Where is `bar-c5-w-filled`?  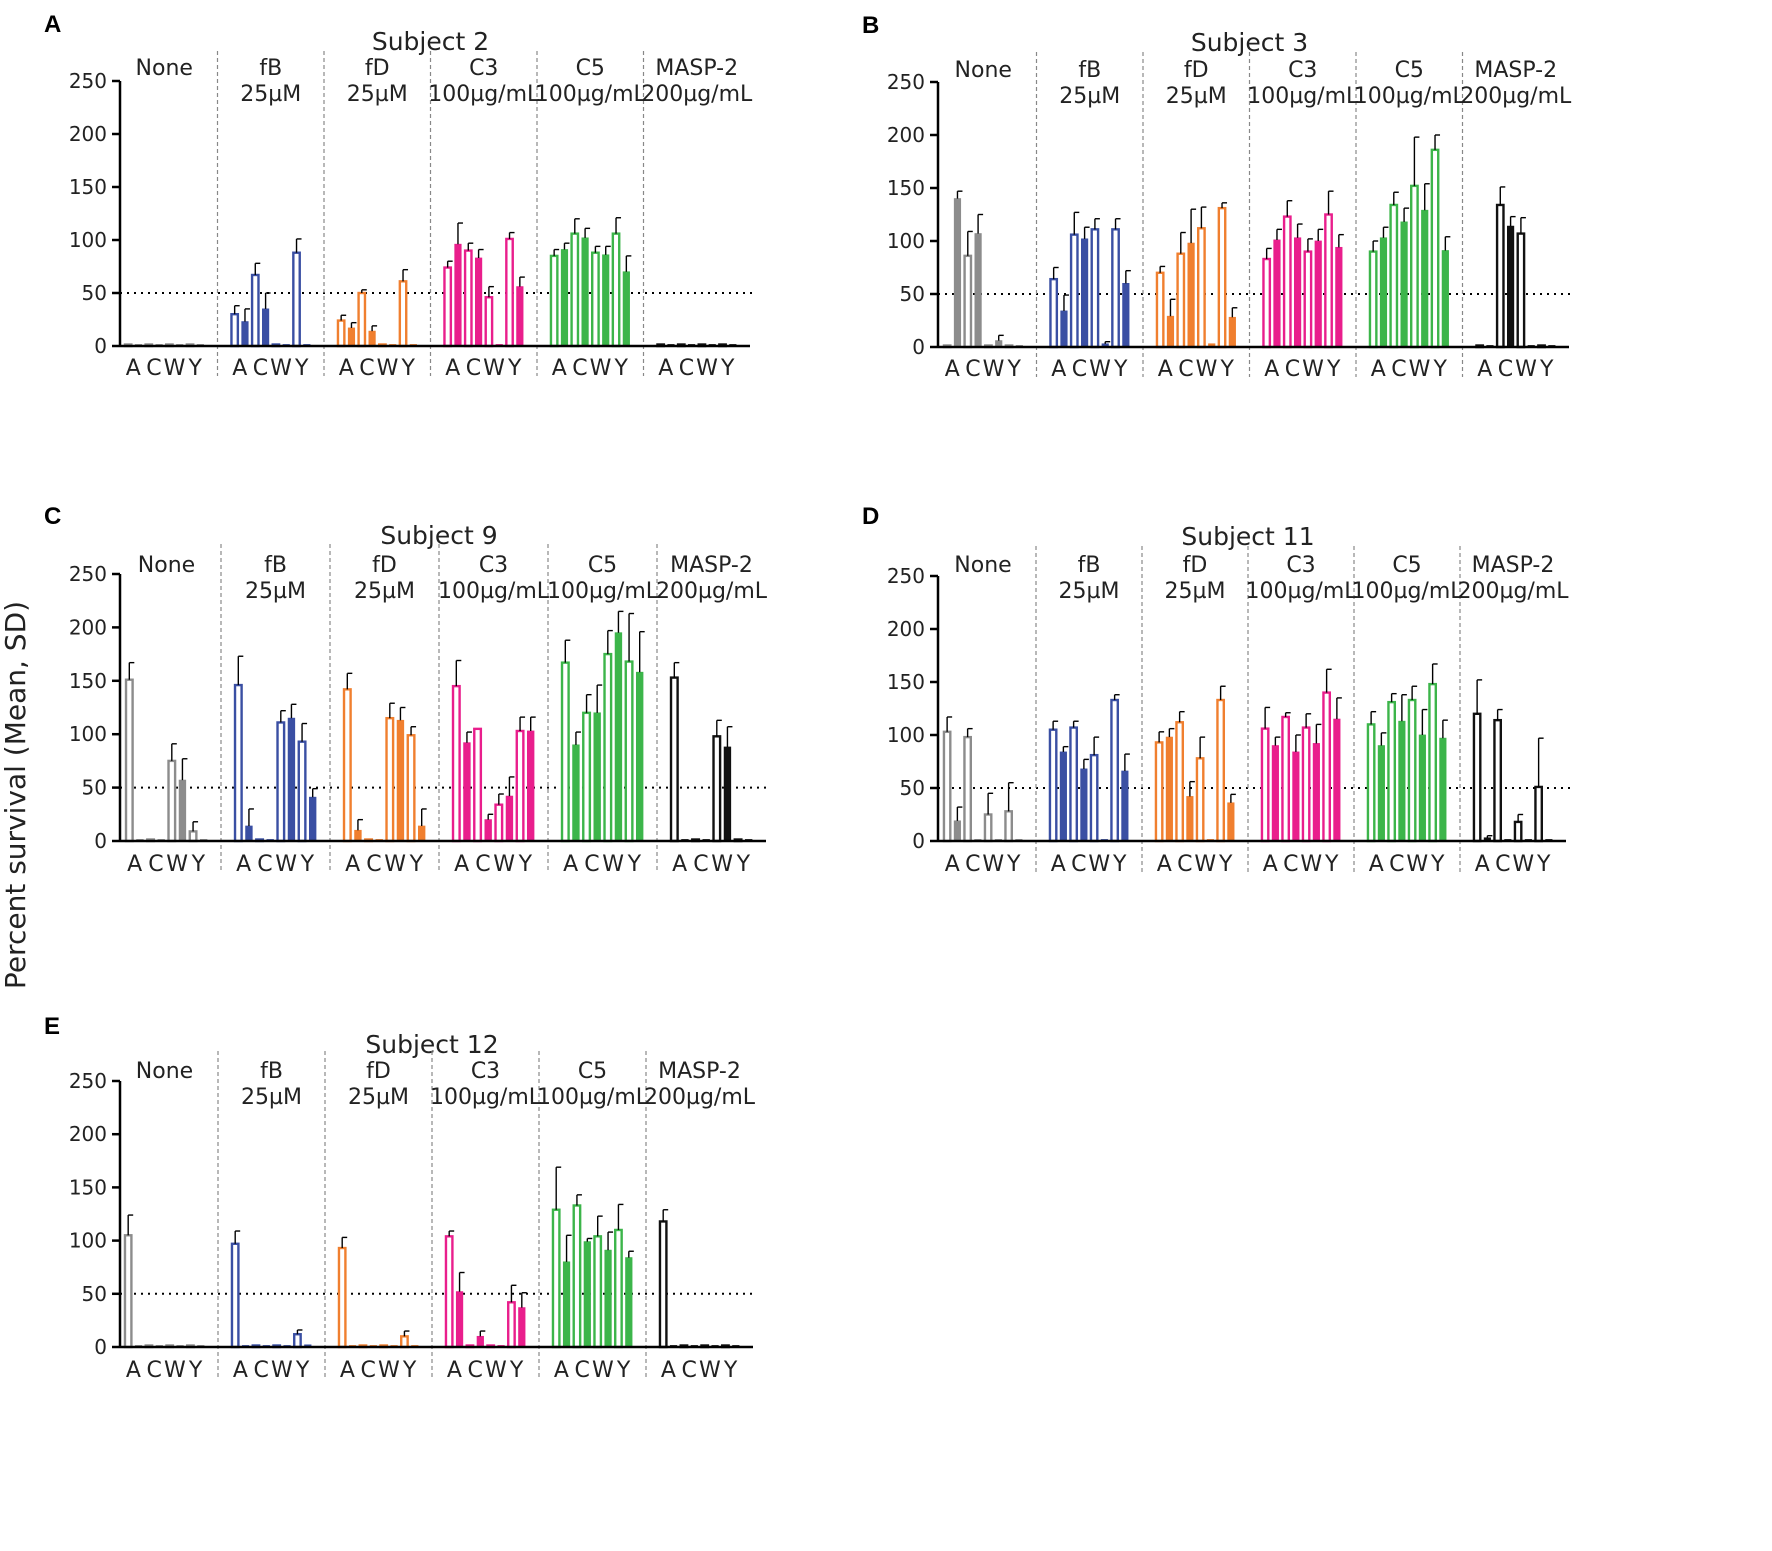
bar-c5-w-filled is located at coordinates (606, 300).